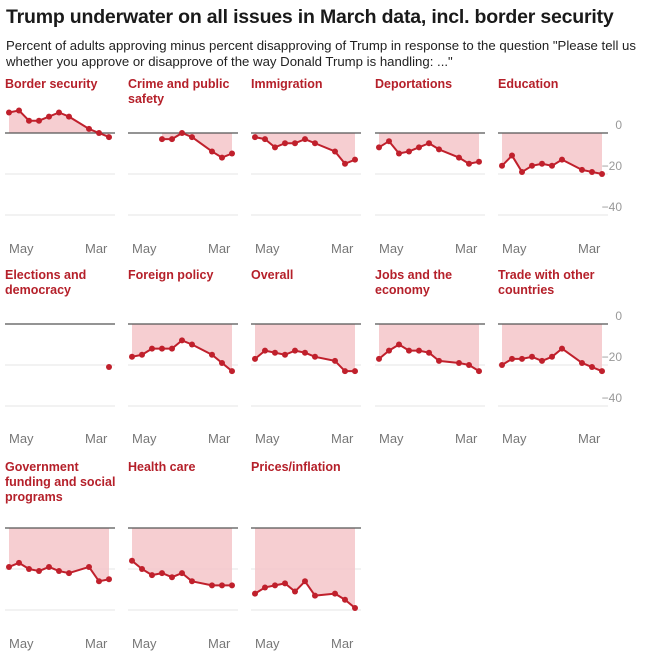 This screenshot has width=650, height=660. Describe the element at coordinates (611, 357) in the screenshot. I see `y-tick-label: −20` at that location.